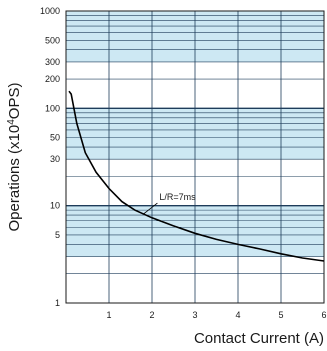  What do you see at coordinates (237, 315) in the screenshot?
I see `x-tick-4: 4` at bounding box center [237, 315].